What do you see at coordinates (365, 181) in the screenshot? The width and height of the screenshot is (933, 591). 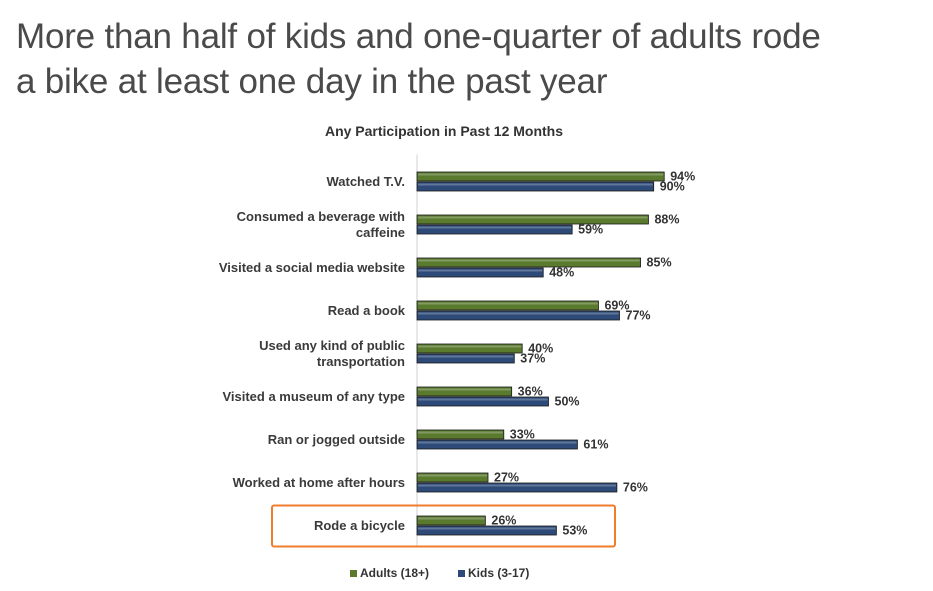 I see `category-label: Watched T.V.` at bounding box center [365, 181].